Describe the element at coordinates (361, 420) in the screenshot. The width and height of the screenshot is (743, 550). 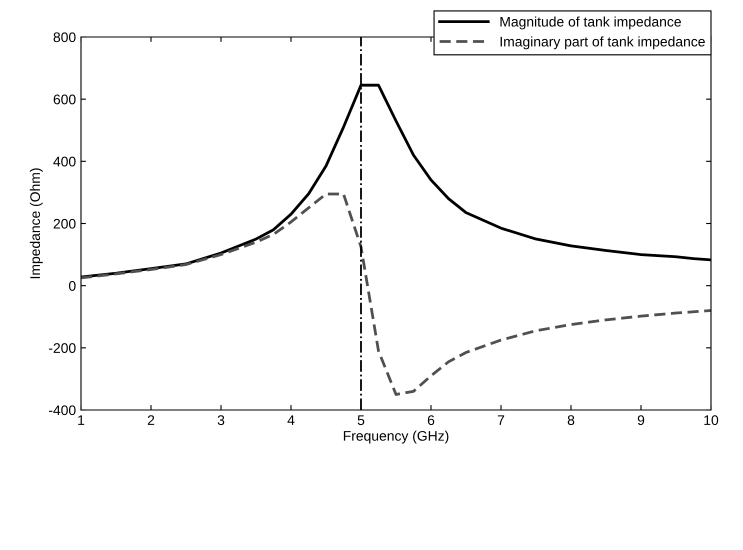
I see `x-tick-label: 5` at that location.